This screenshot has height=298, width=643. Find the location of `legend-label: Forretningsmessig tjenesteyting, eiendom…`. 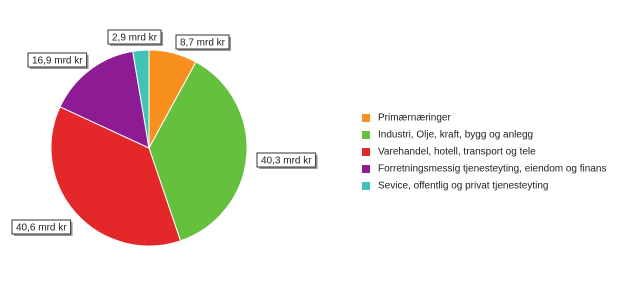

legend-label: Forretningsmessig tjenesteyting, eiendom… is located at coordinates (492, 169).